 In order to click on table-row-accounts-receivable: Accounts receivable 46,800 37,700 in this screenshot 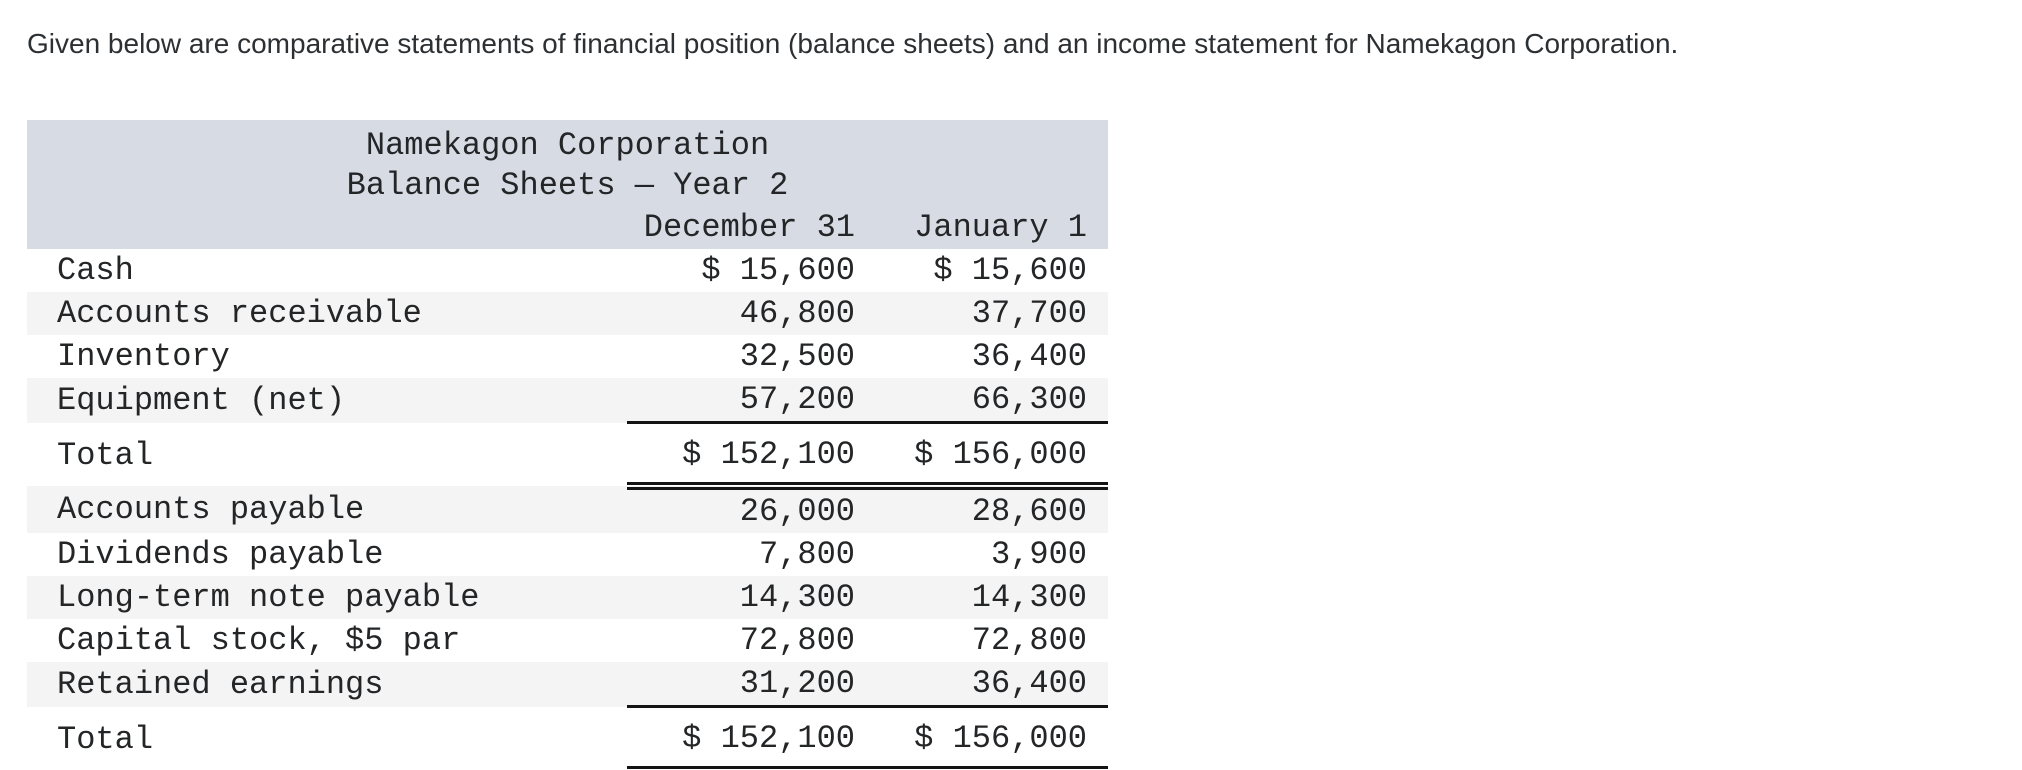, I will do `click(568, 313)`.